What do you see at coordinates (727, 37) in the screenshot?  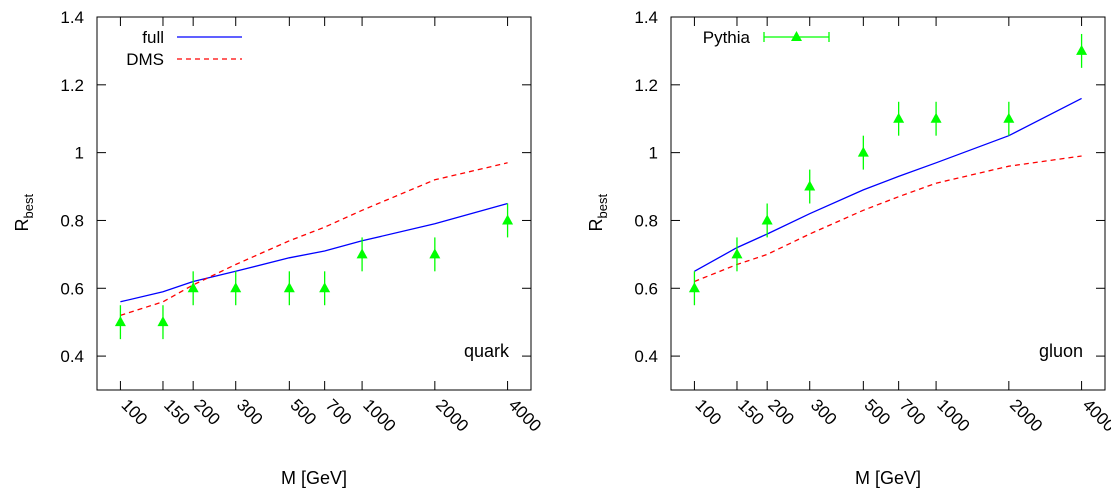 I see `legend-label-pythia: Pythia` at bounding box center [727, 37].